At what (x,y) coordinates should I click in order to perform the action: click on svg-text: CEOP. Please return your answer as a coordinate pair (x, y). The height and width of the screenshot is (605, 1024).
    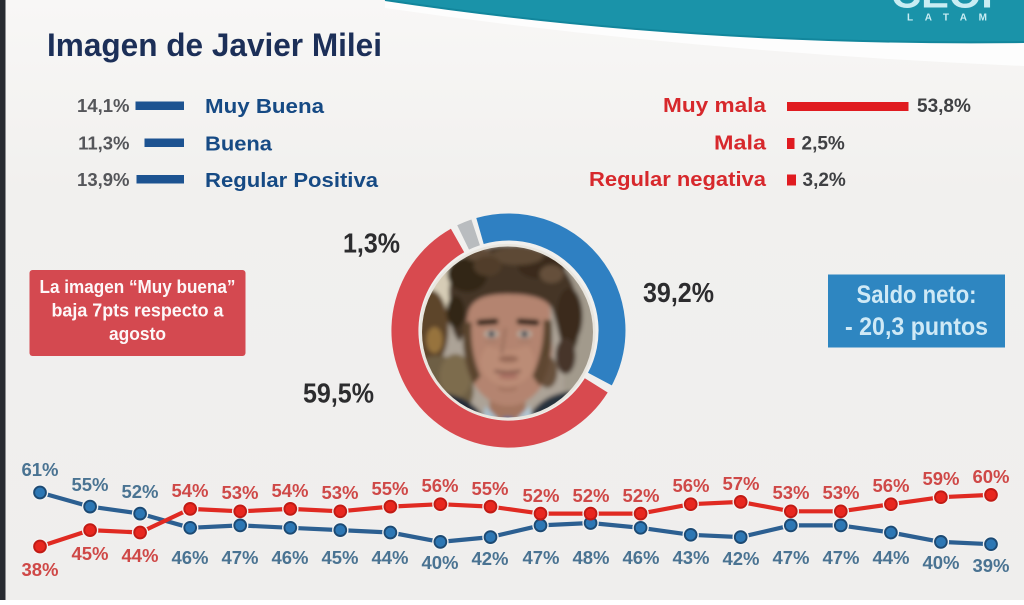
    Looking at the image, I should click on (950, 8).